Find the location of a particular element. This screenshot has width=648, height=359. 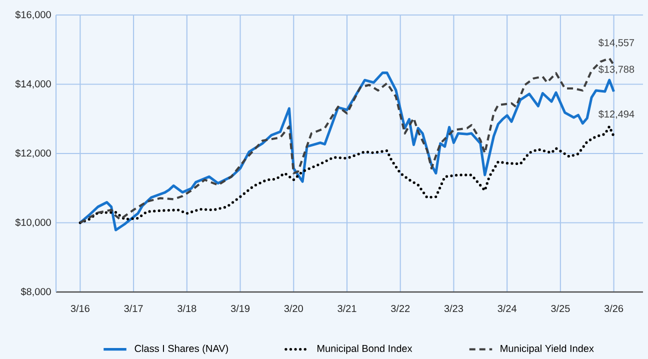

legend-label: Class I Shares (NAV) is located at coordinates (181, 349).